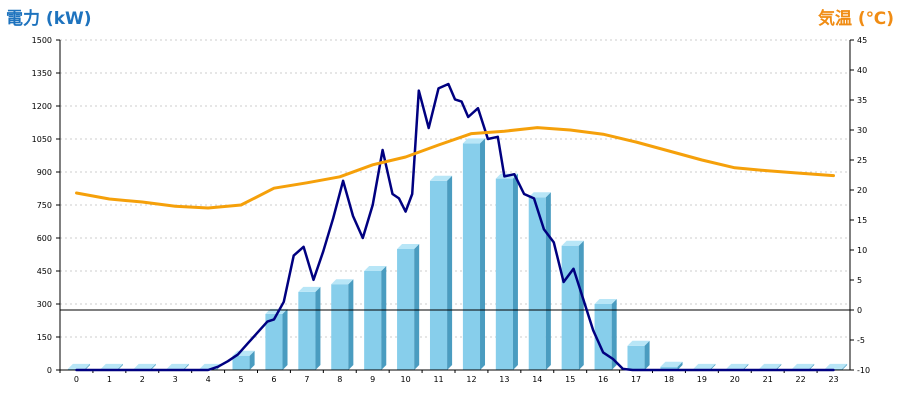 The image size is (900, 400). I want to click on x-tick-label: 10, so click(406, 379).